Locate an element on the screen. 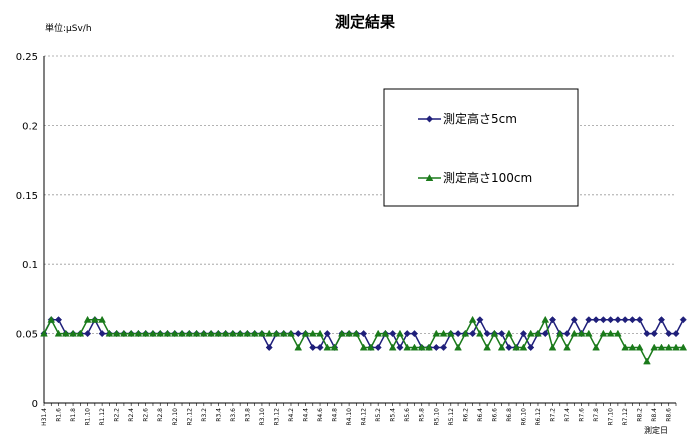 This screenshot has height=444, width=690. legend: 測定高さ5cm 測定高さ100cm is located at coordinates (481, 147).